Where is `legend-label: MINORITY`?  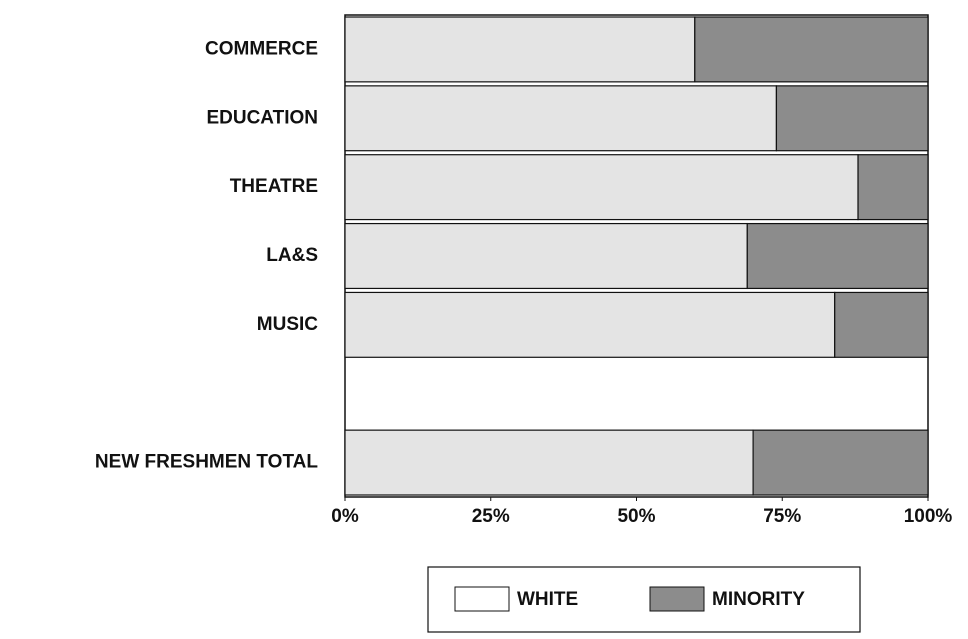 legend-label: MINORITY is located at coordinates (758, 599).